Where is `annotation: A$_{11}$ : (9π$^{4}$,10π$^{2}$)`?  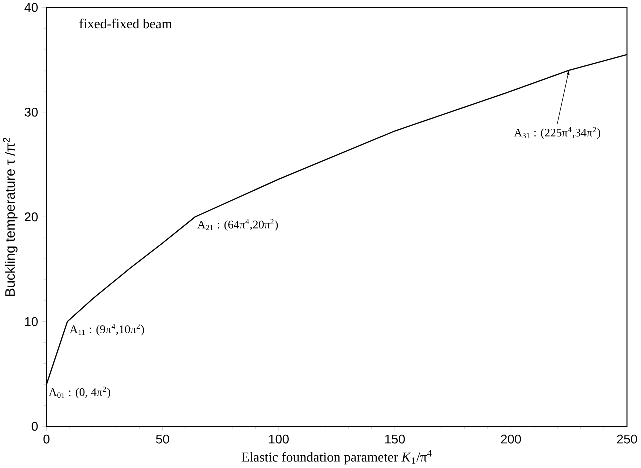
annotation: A$_{11}$ : (9π$^{4}$,10π$^{2}$) is located at coordinates (107, 330).